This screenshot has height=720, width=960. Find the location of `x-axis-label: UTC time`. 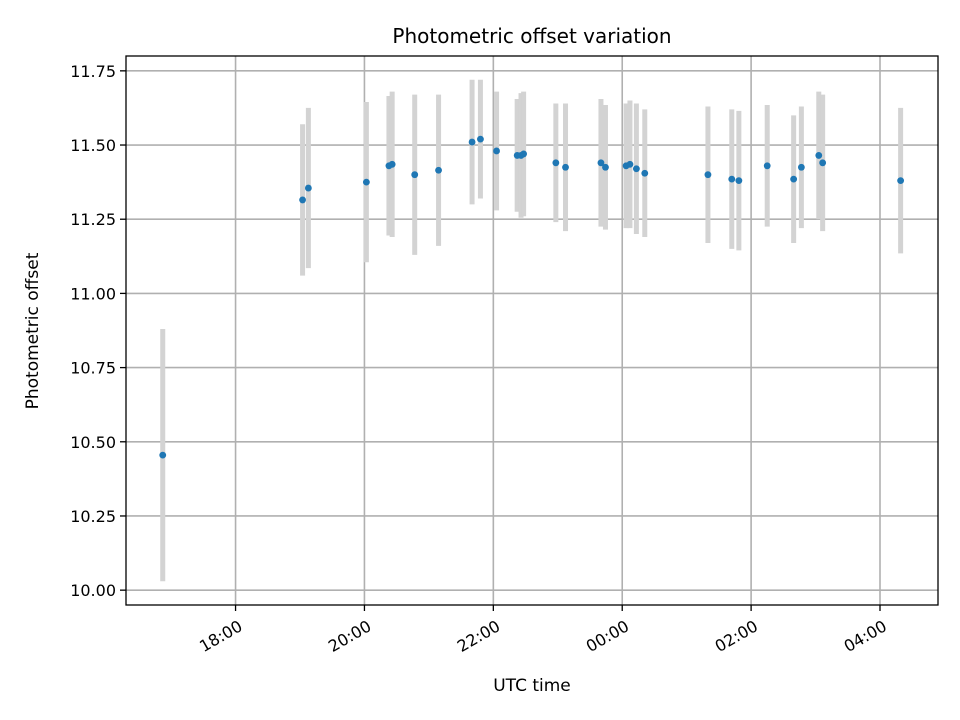

x-axis-label: UTC time is located at coordinates (532, 686).